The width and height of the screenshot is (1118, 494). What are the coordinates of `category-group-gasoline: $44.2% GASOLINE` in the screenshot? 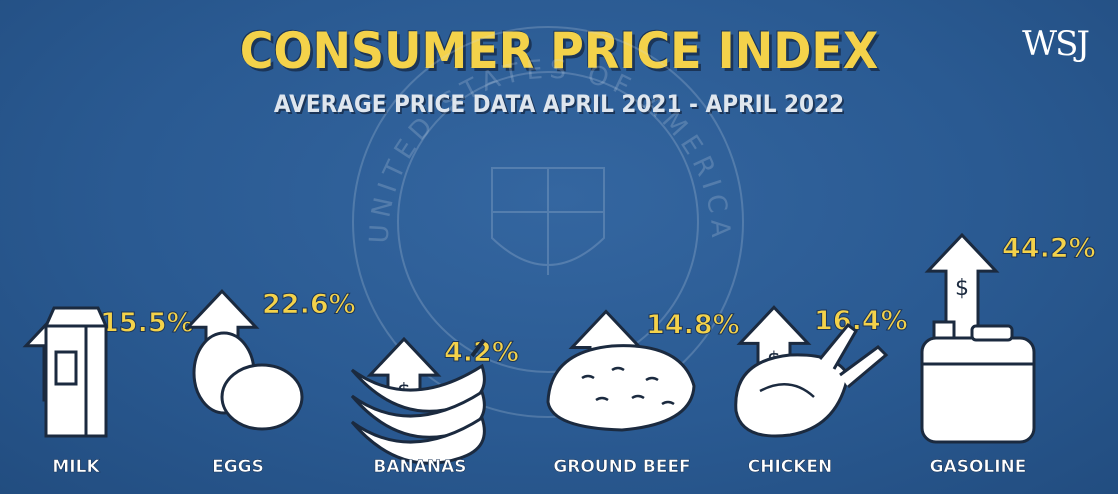 It's located at (1008, 355).